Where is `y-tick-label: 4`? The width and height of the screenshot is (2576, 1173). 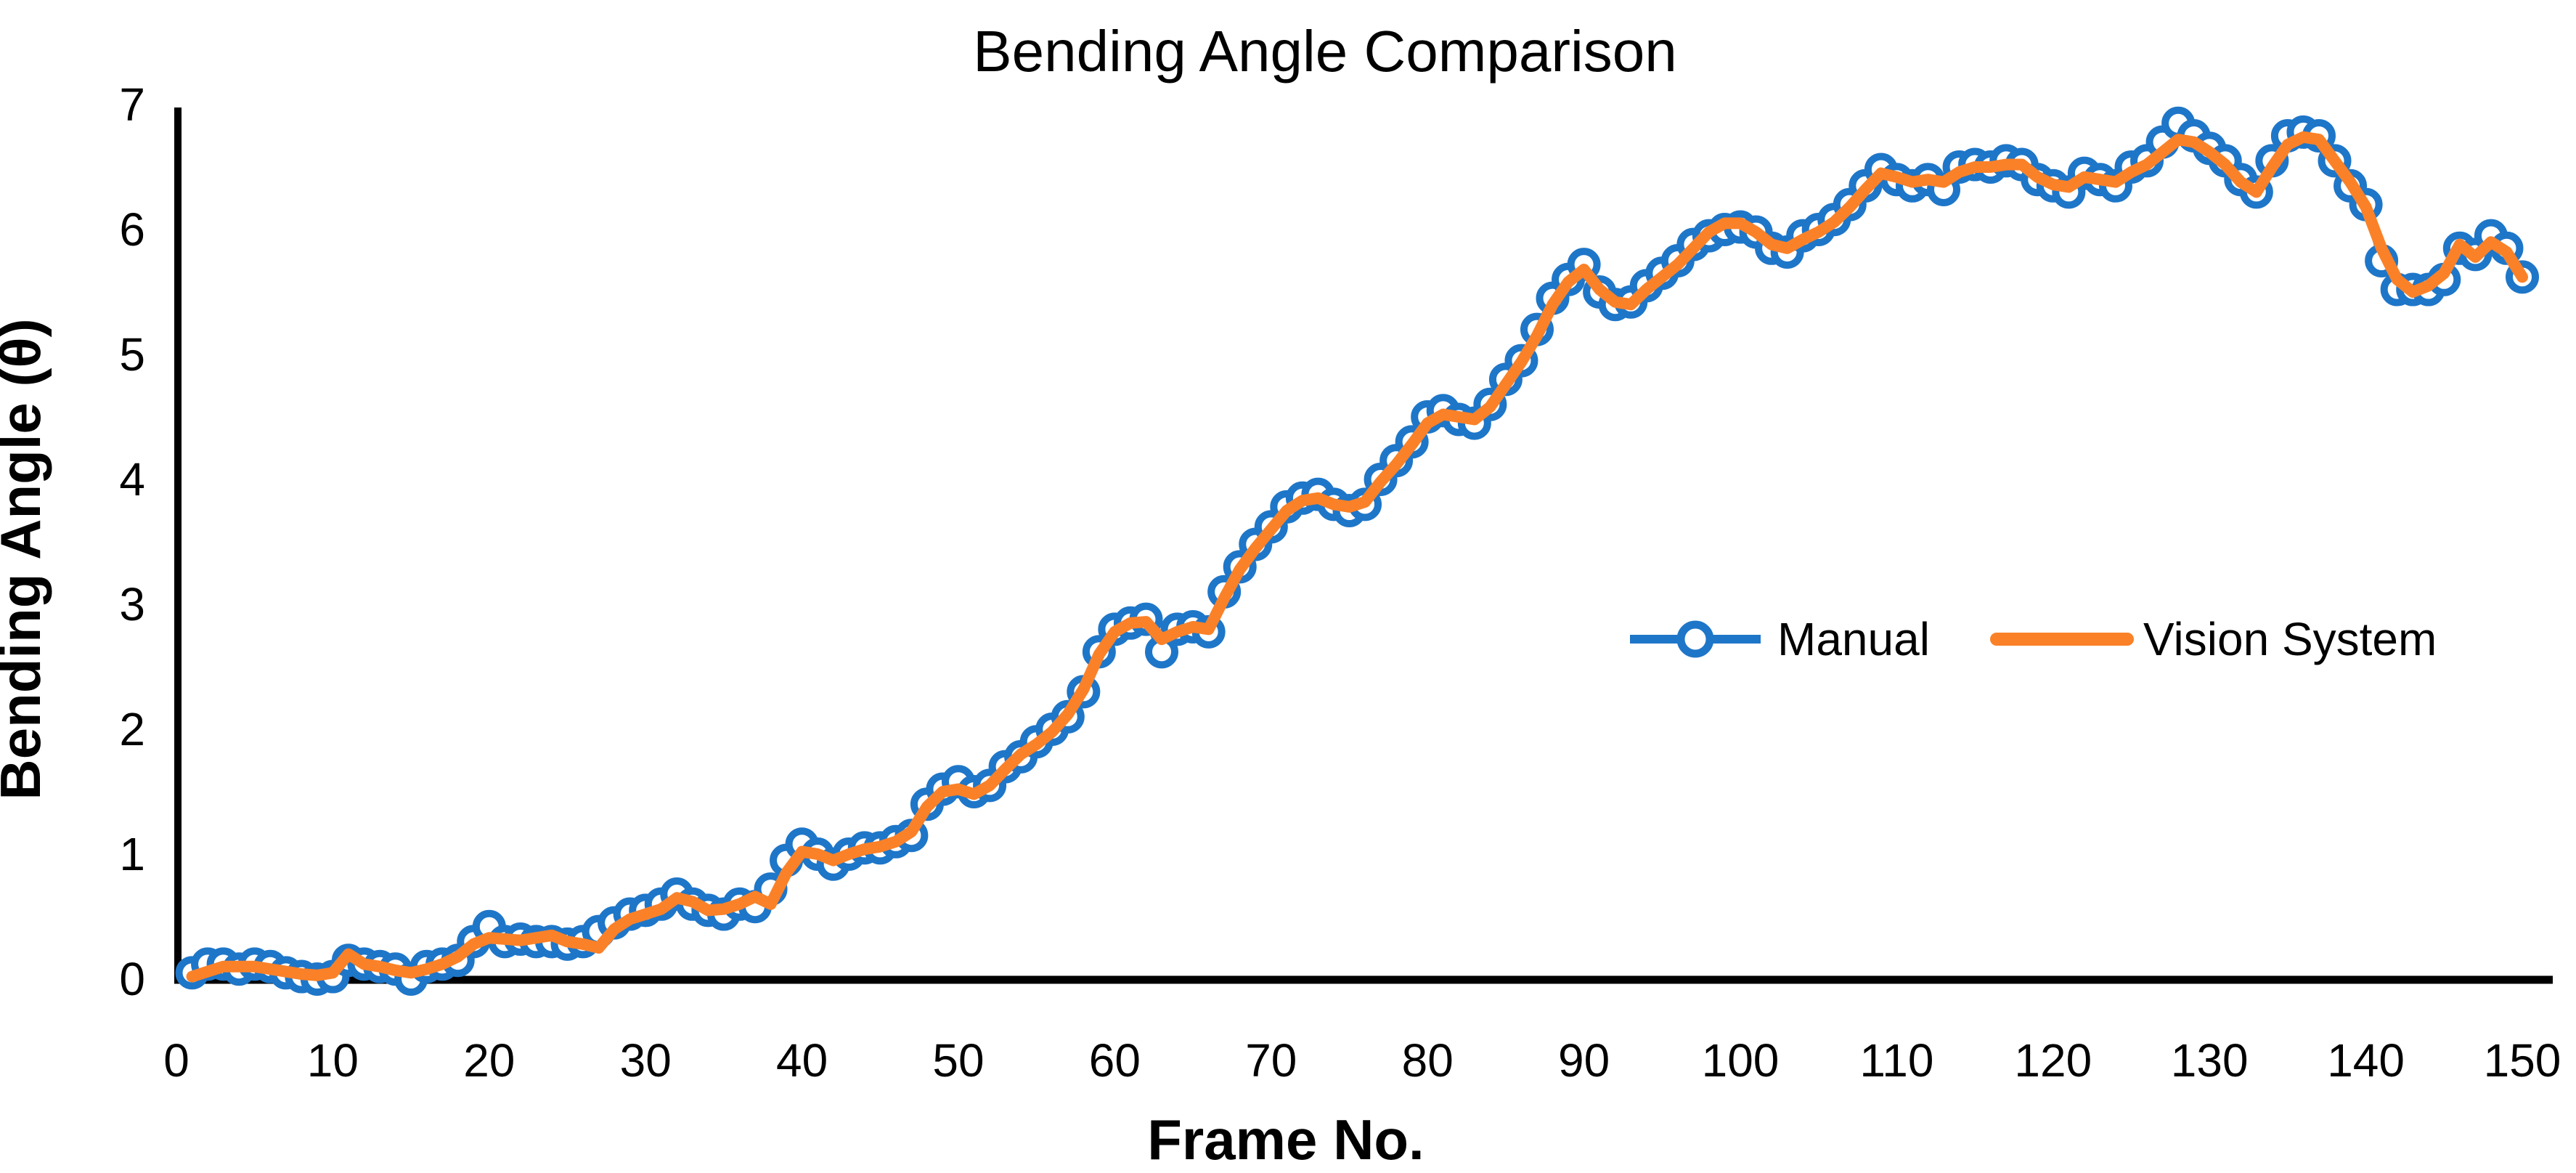 y-tick-label: 4 is located at coordinates (132, 479).